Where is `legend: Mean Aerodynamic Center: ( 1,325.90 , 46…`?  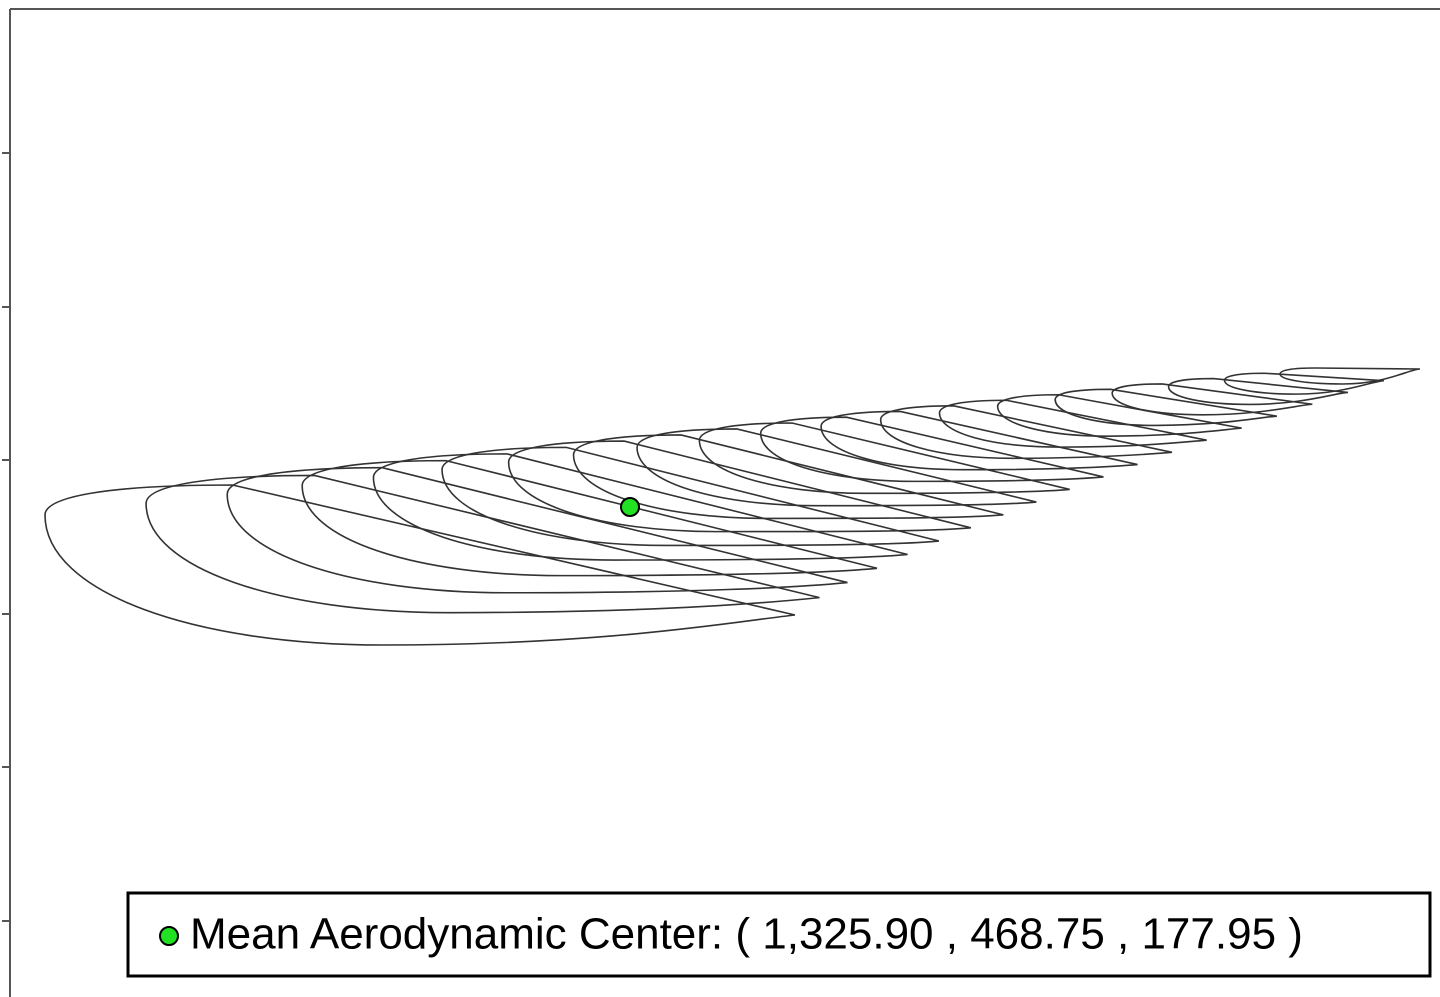
legend: Mean Aerodynamic Center: ( 1,325.90 , 46… is located at coordinates (779, 934).